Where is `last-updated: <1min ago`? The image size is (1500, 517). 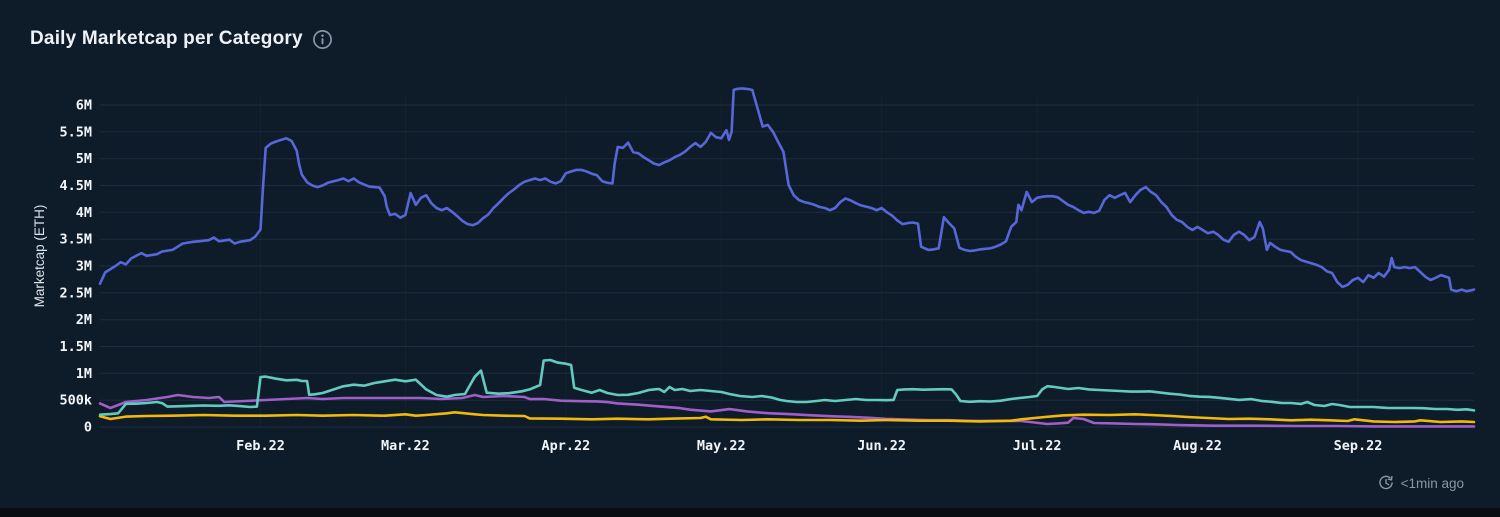
last-updated: <1min ago is located at coordinates (1421, 483).